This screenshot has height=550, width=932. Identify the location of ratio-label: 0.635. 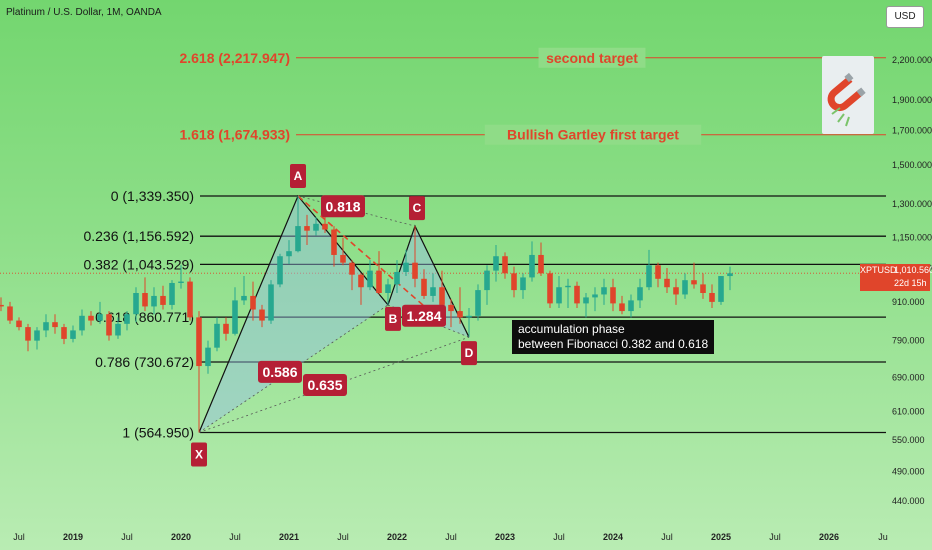
(324, 385).